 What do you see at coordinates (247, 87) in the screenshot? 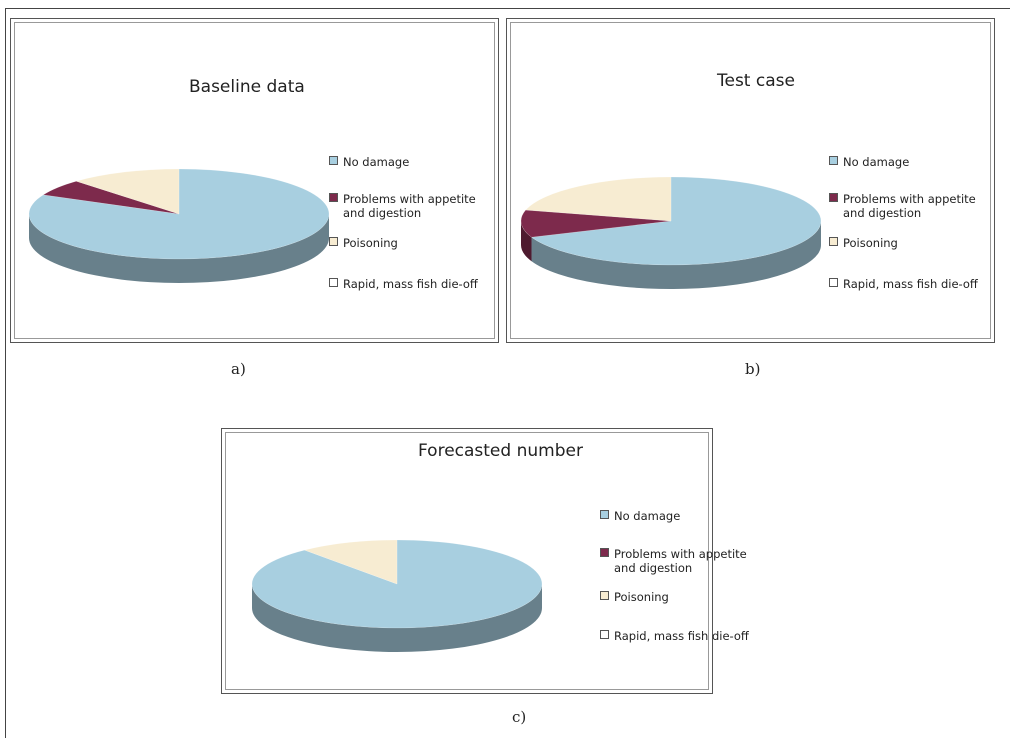
I see `chart-title: Baseline data` at bounding box center [247, 87].